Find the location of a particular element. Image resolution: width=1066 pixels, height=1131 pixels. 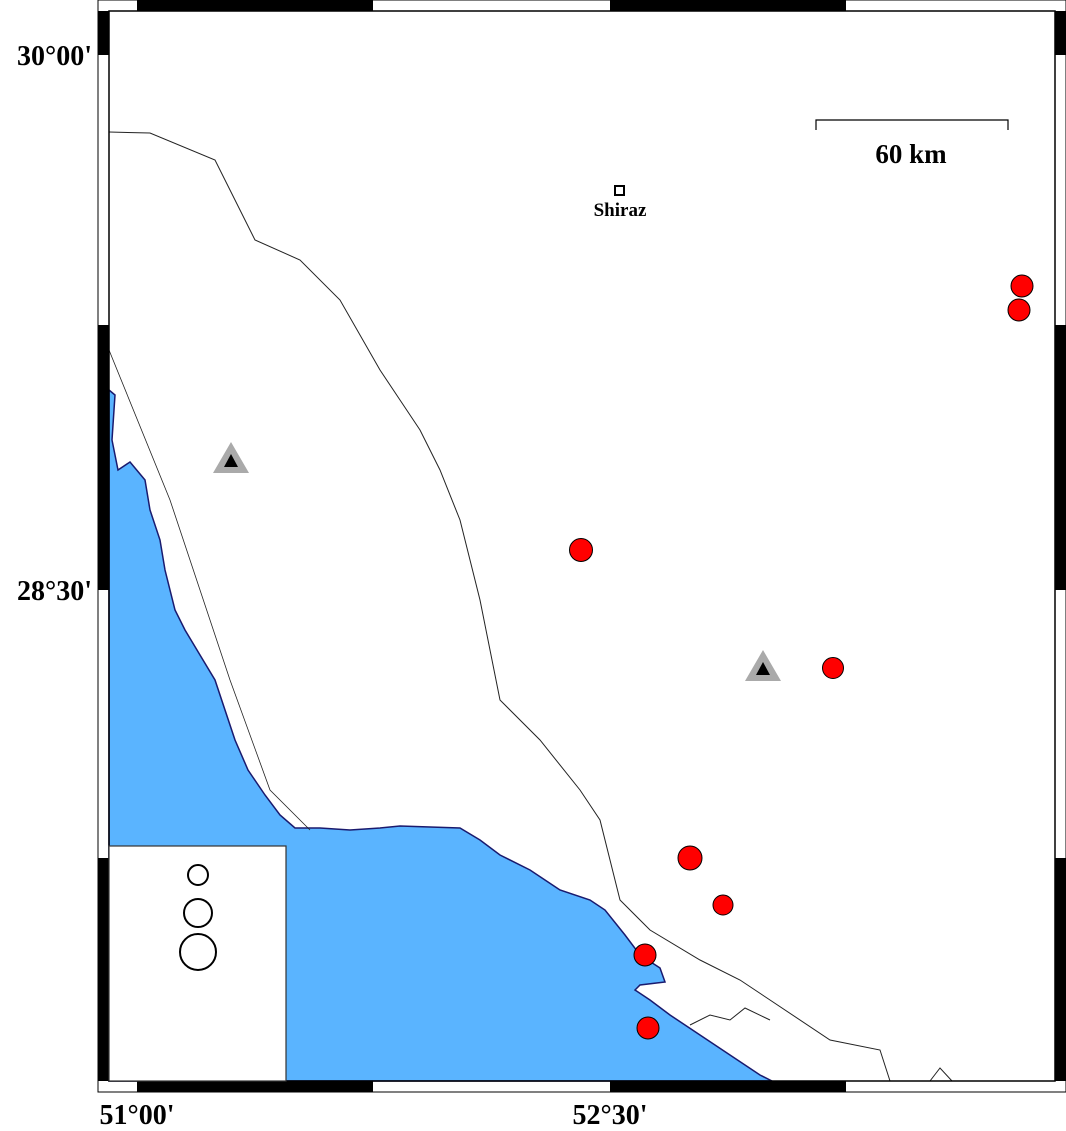

large-circle-icon is located at coordinates (198, 952).